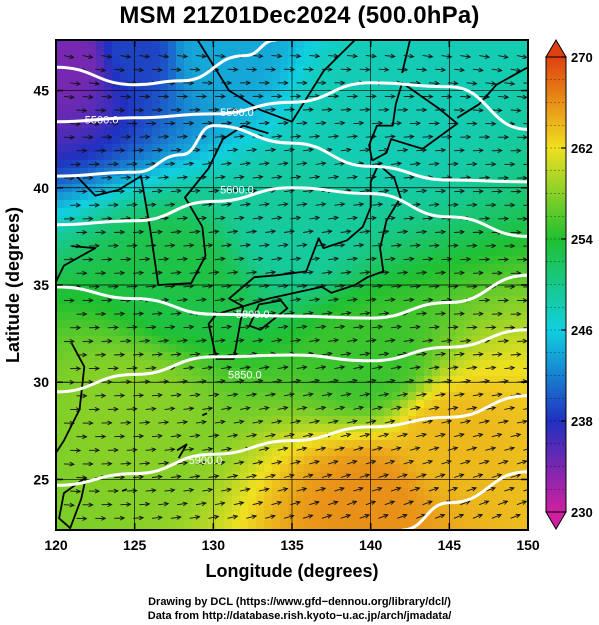 Image resolution: width=599 pixels, height=625 pixels. I want to click on x-tick-label: 150, so click(528, 545).